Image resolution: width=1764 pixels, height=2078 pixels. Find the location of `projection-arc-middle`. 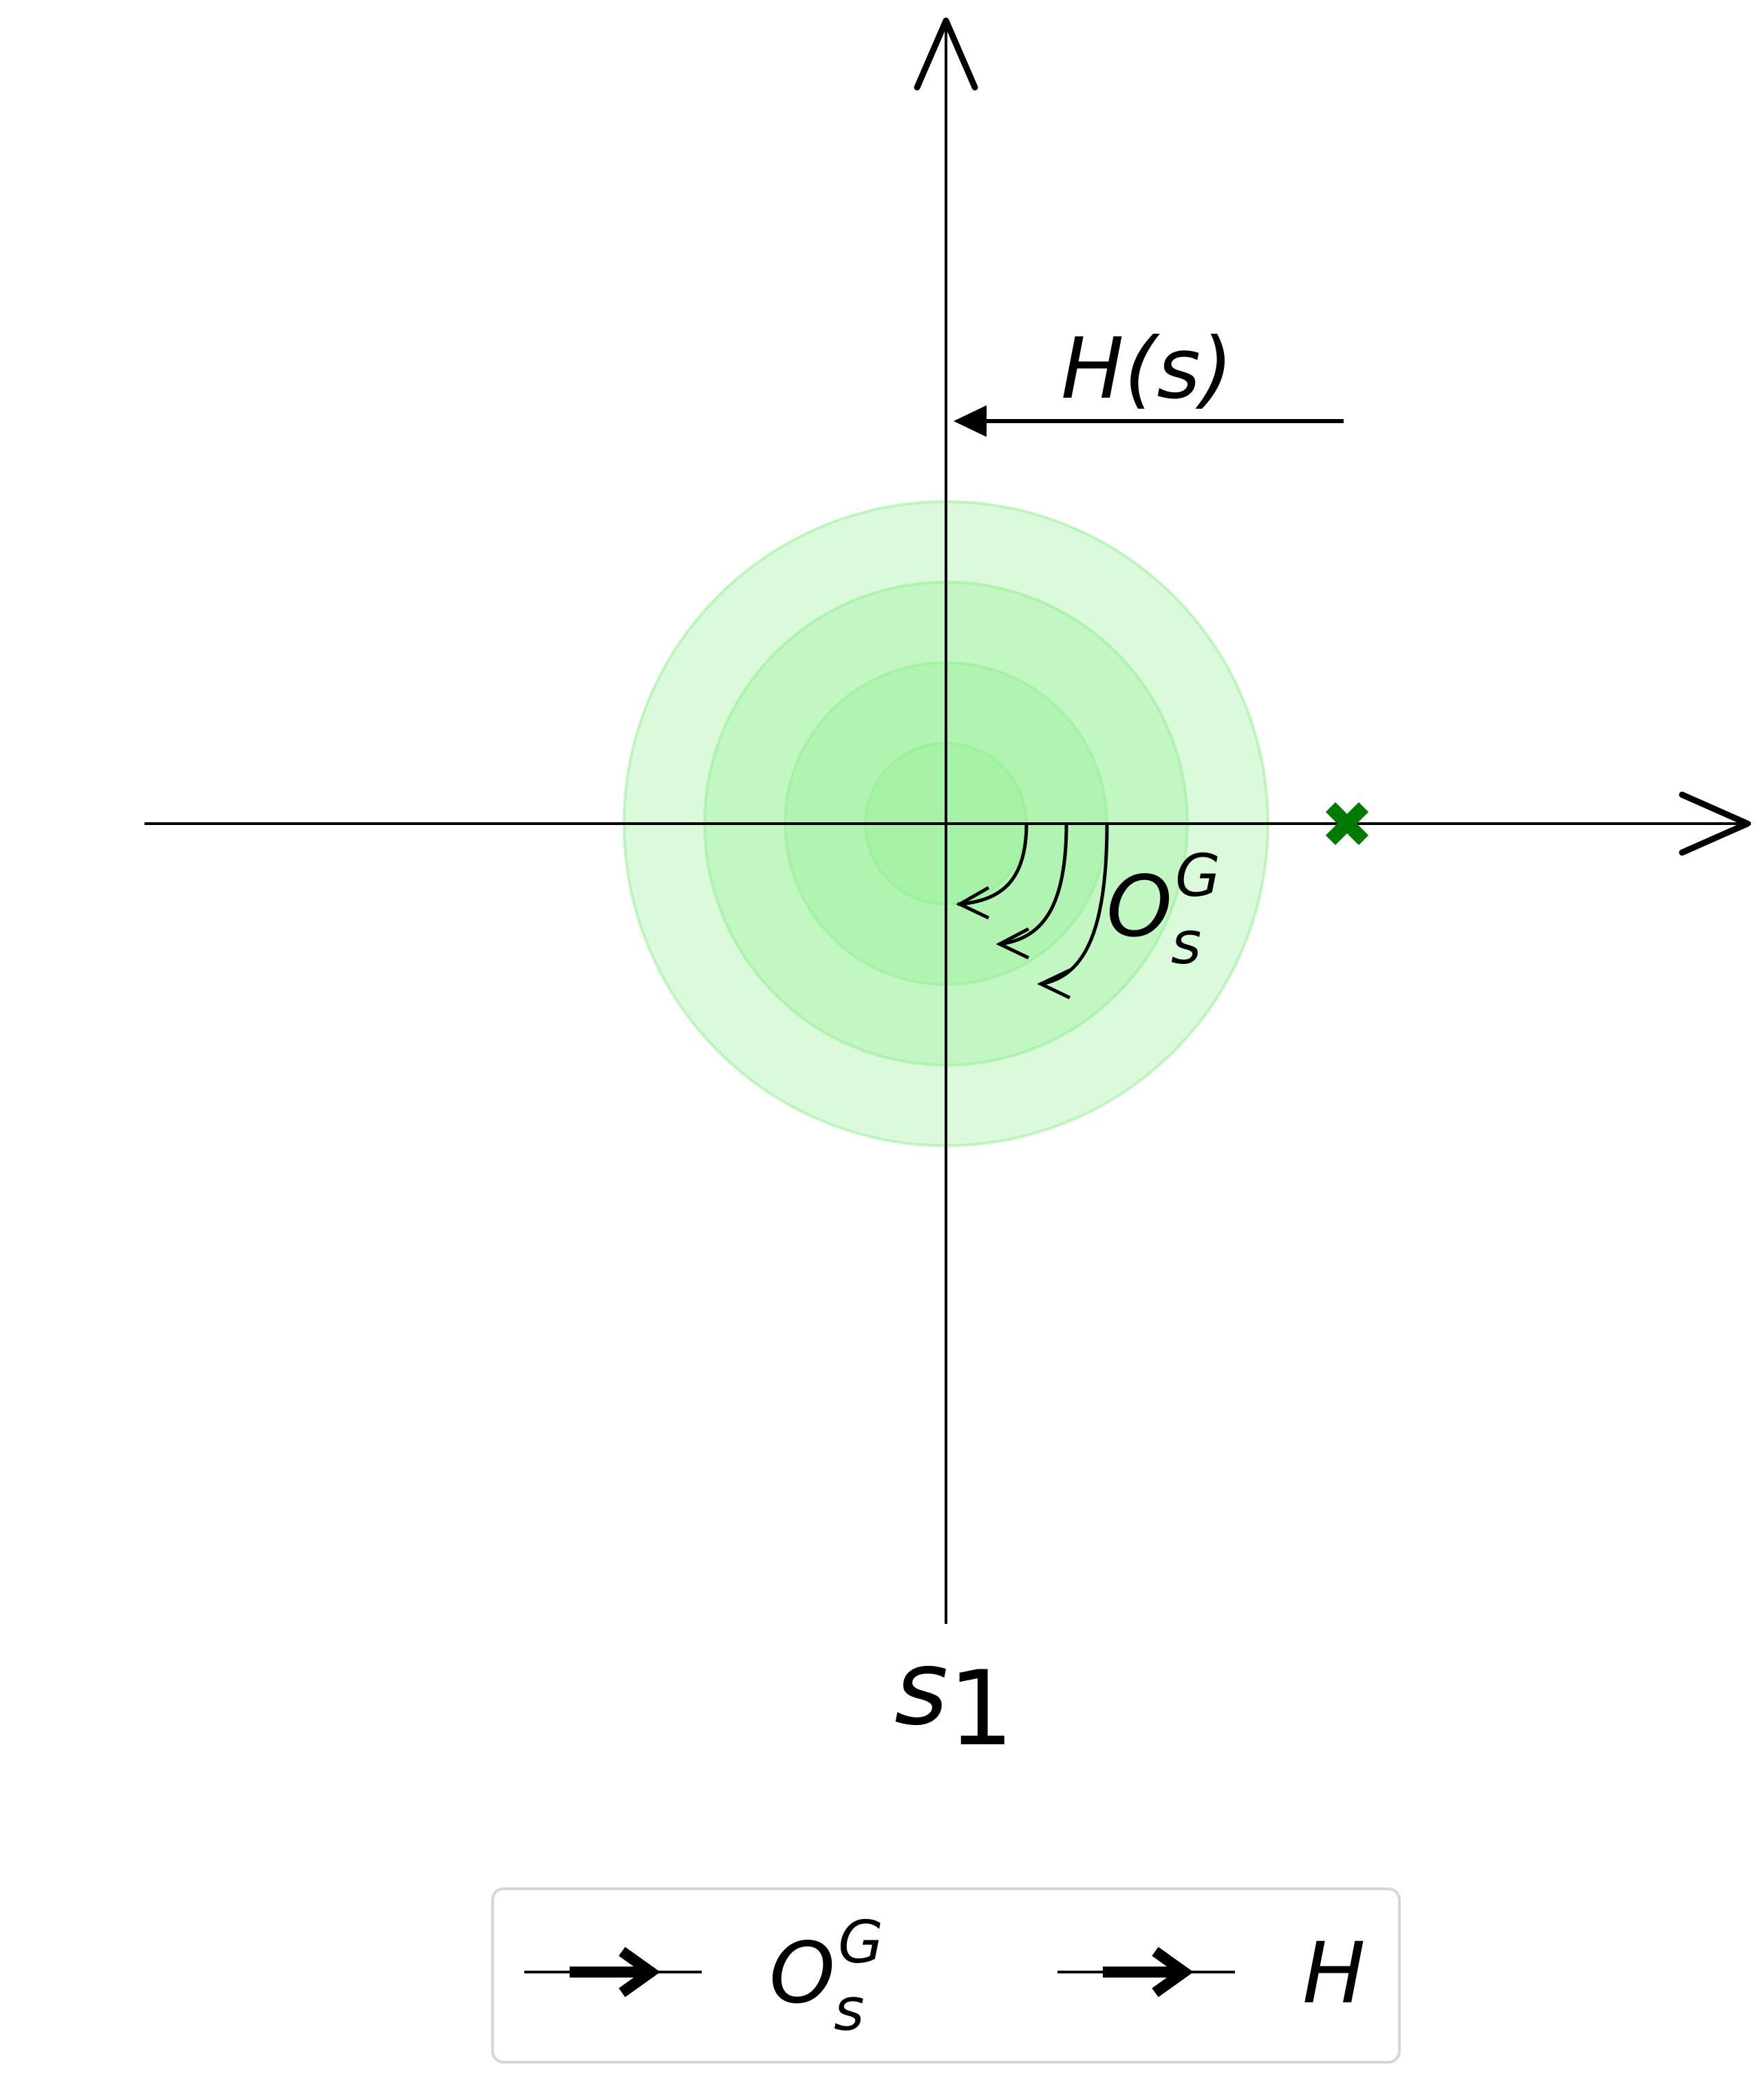

projection-arc-middle is located at coordinates (1033, 885).